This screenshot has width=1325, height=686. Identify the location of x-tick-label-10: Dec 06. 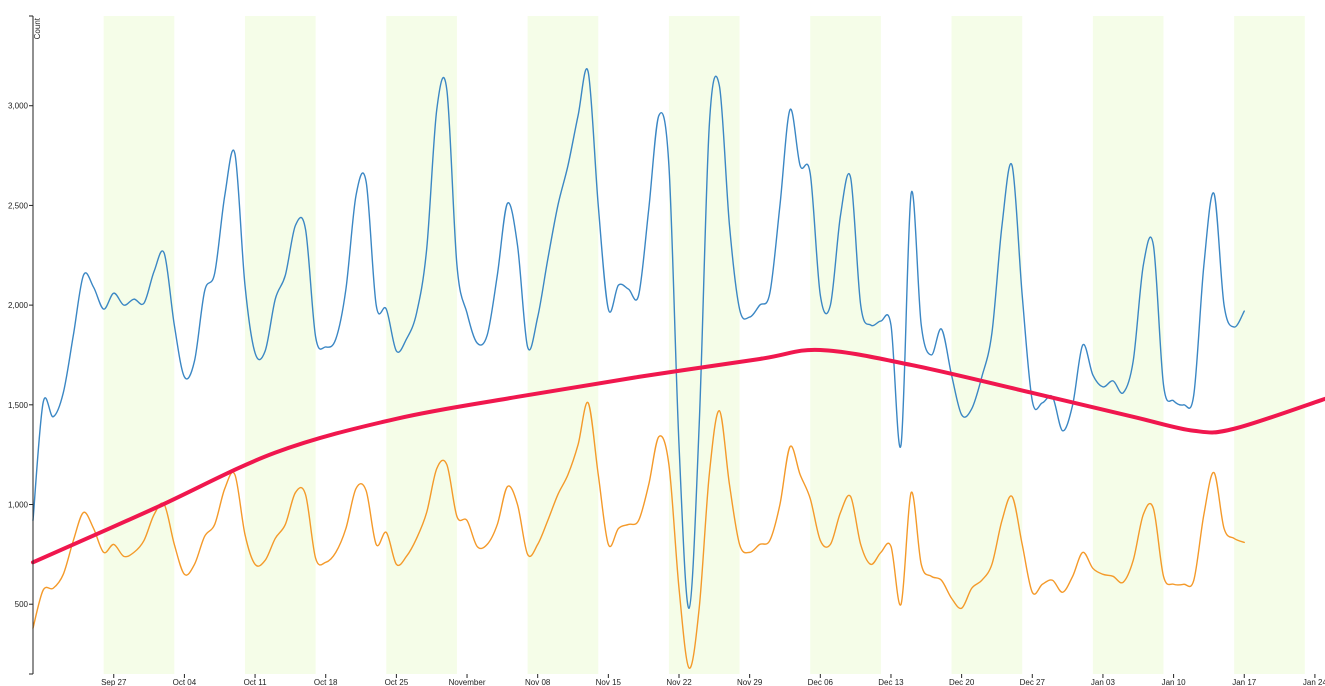
(821, 682).